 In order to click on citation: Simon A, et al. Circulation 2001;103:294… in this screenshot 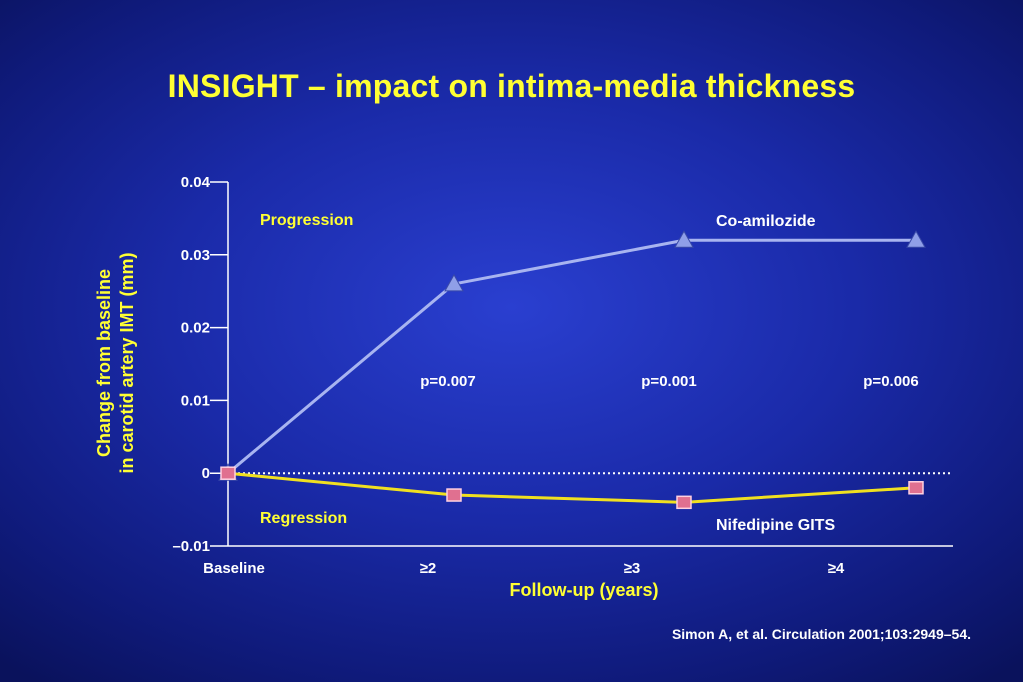, I will do `click(821, 634)`.